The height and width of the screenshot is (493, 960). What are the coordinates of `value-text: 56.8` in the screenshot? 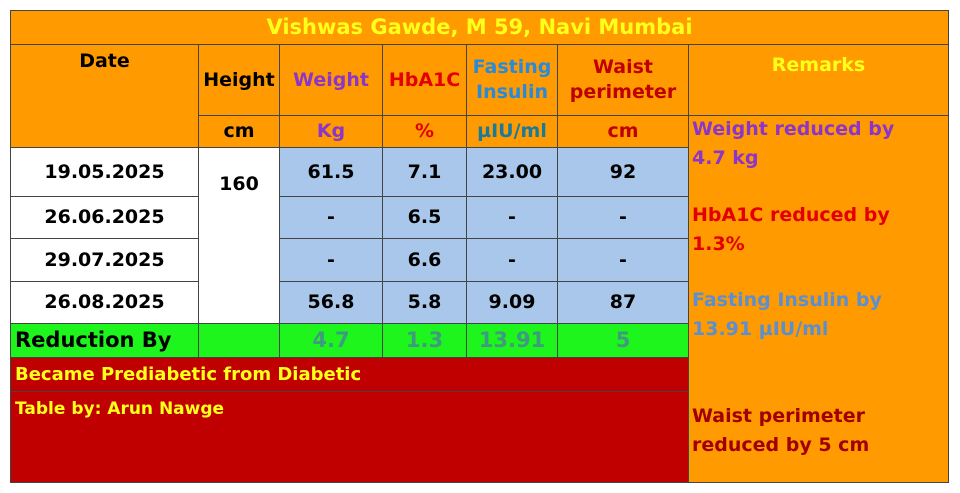 It's located at (331, 302).